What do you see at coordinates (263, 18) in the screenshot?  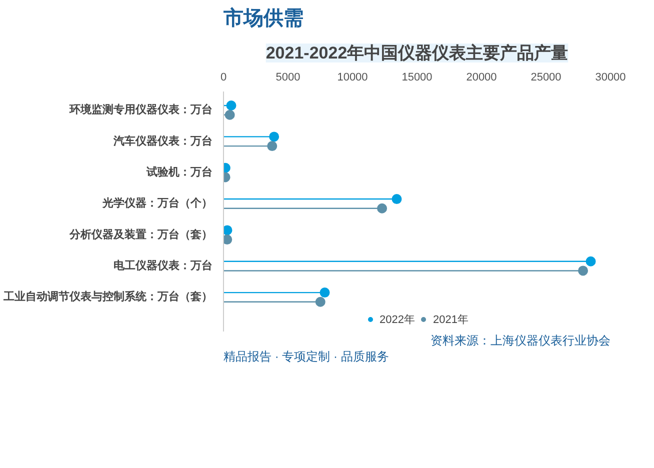 I see `text: 市场供需` at bounding box center [263, 18].